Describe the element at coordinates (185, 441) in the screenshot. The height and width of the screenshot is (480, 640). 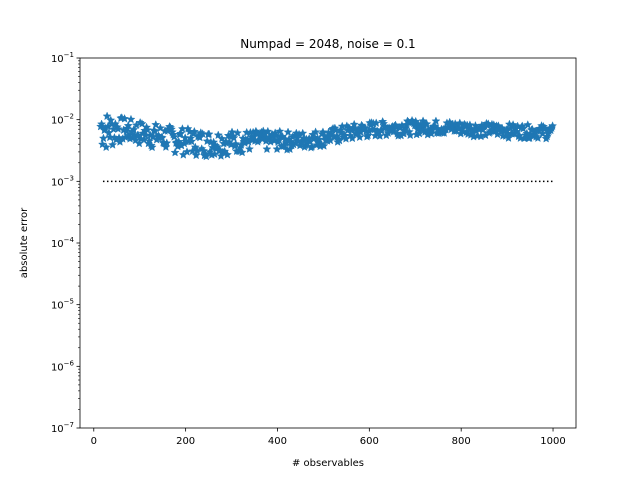
I see `x-tick-label: 200` at that location.